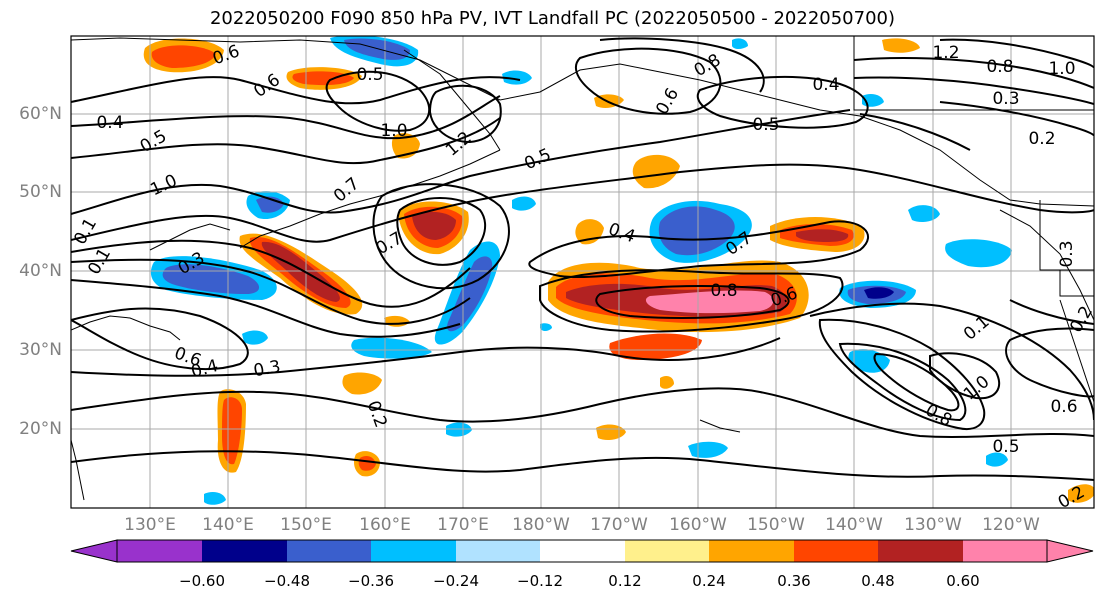 This screenshot has height=601, width=1105. What do you see at coordinates (150, 525) in the screenshot?
I see `lon-label: 130°E` at bounding box center [150, 525].